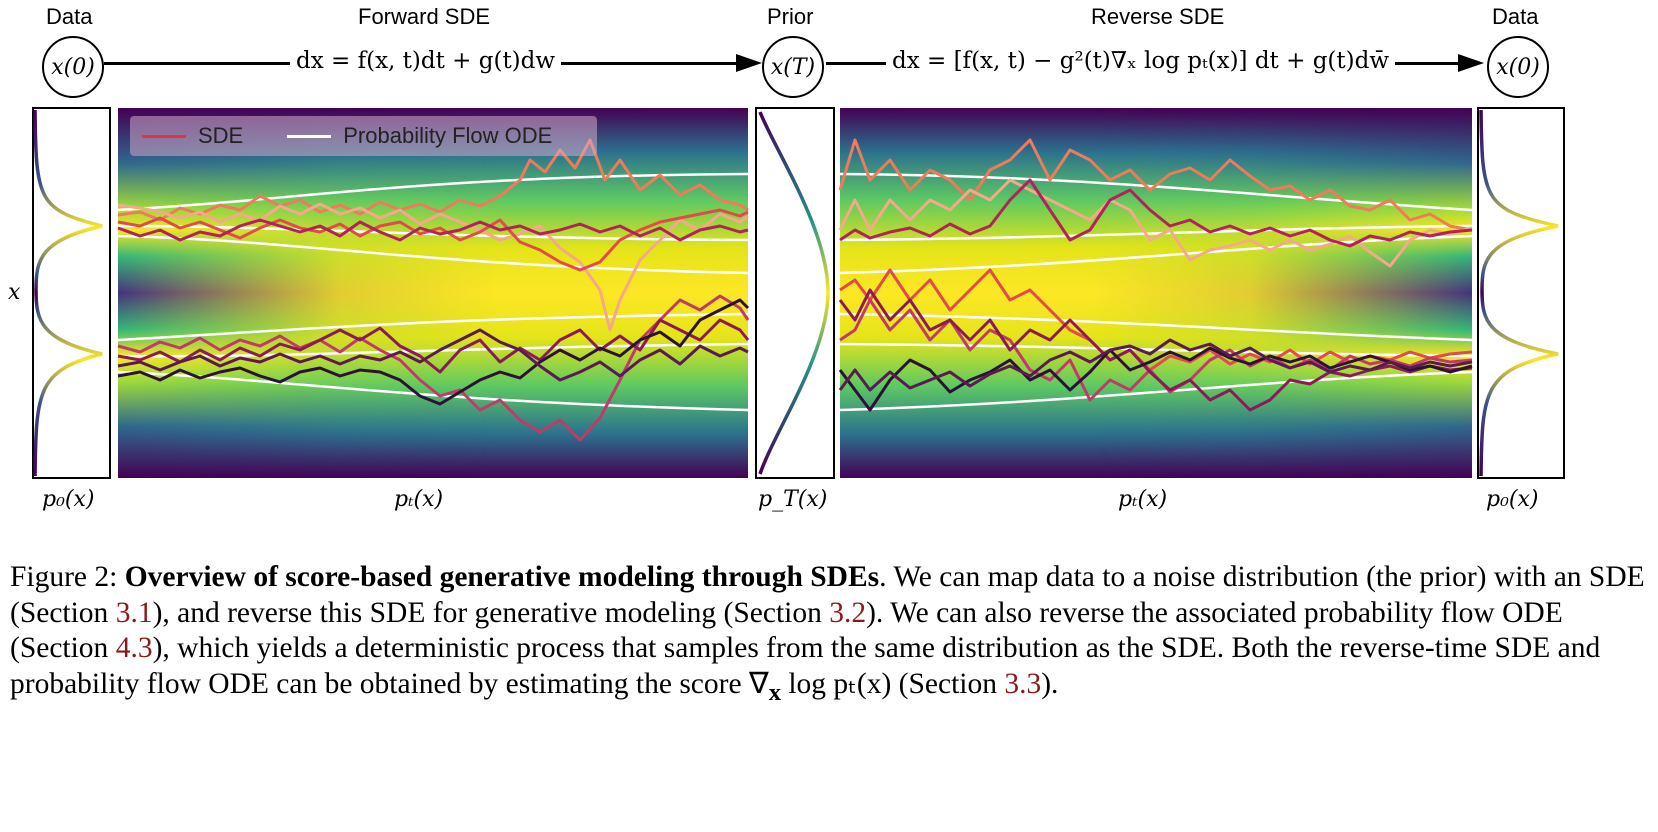  Describe the element at coordinates (71, 293) in the screenshot. I see `left-density-panel` at that location.